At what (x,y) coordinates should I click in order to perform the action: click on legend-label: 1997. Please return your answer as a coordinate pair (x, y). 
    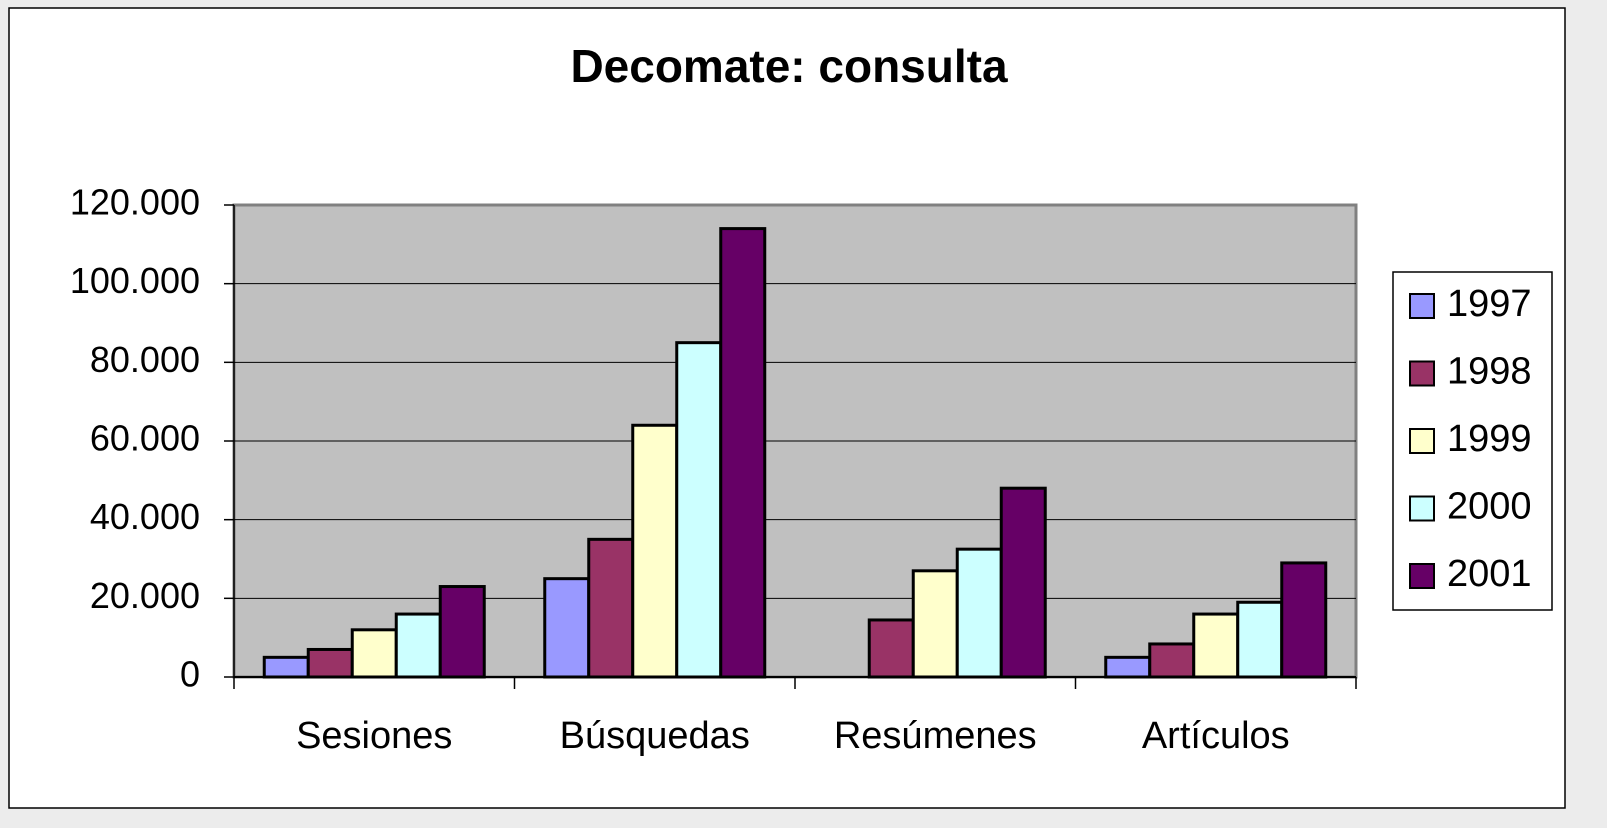
    Looking at the image, I should click on (1489, 304).